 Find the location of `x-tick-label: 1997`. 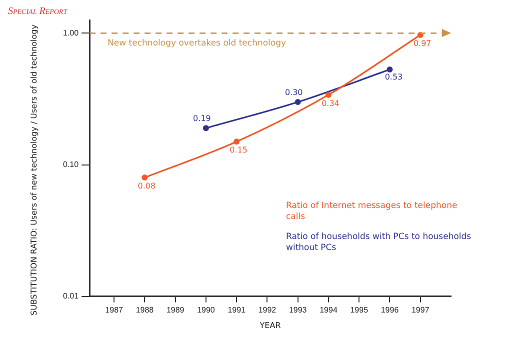

x-tick-label: 1997 is located at coordinates (420, 309).